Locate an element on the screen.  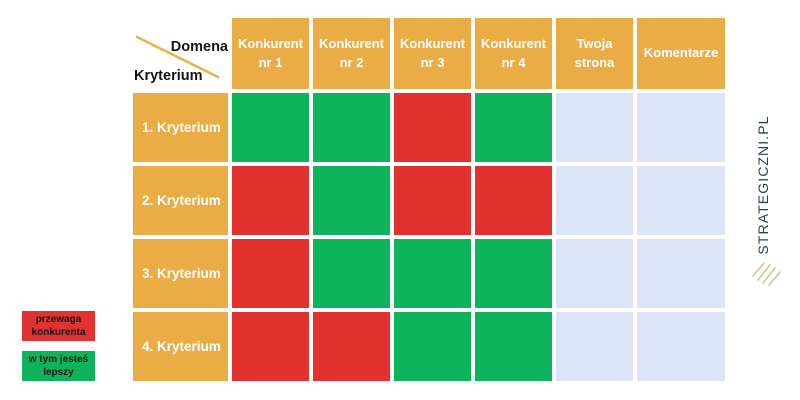
cell-row1-col3-red is located at coordinates (432, 127).